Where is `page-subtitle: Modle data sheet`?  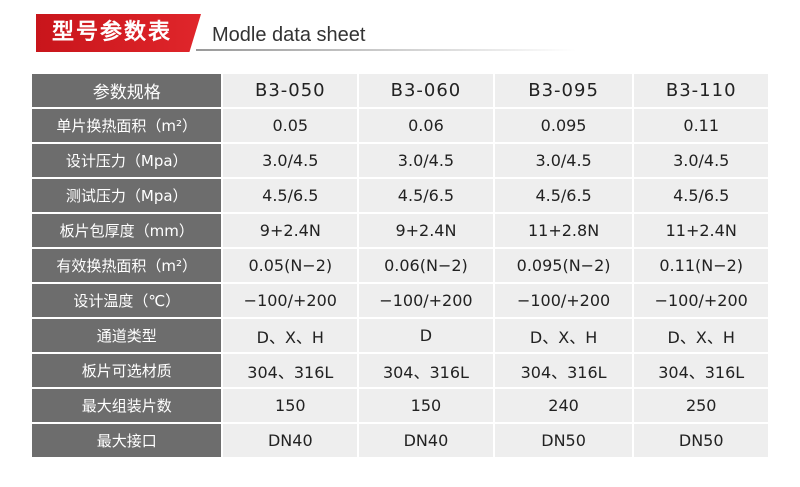
page-subtitle: Modle data sheet is located at coordinates (289, 35).